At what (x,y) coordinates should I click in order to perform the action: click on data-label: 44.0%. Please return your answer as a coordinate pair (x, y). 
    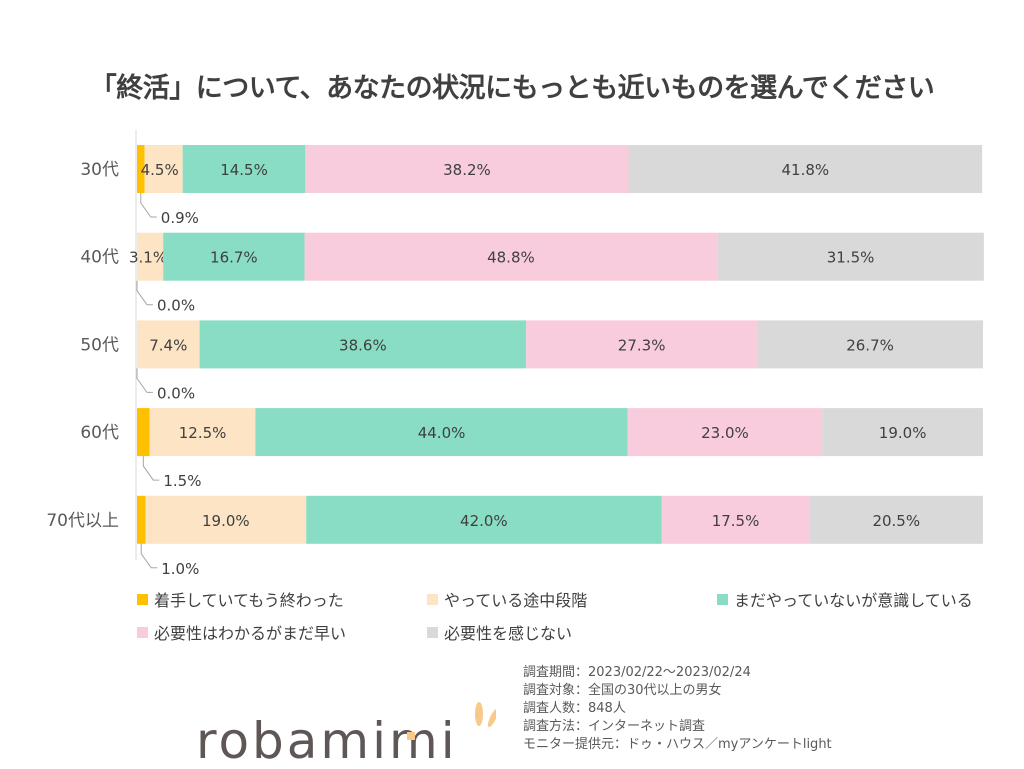
    Looking at the image, I should click on (442, 433).